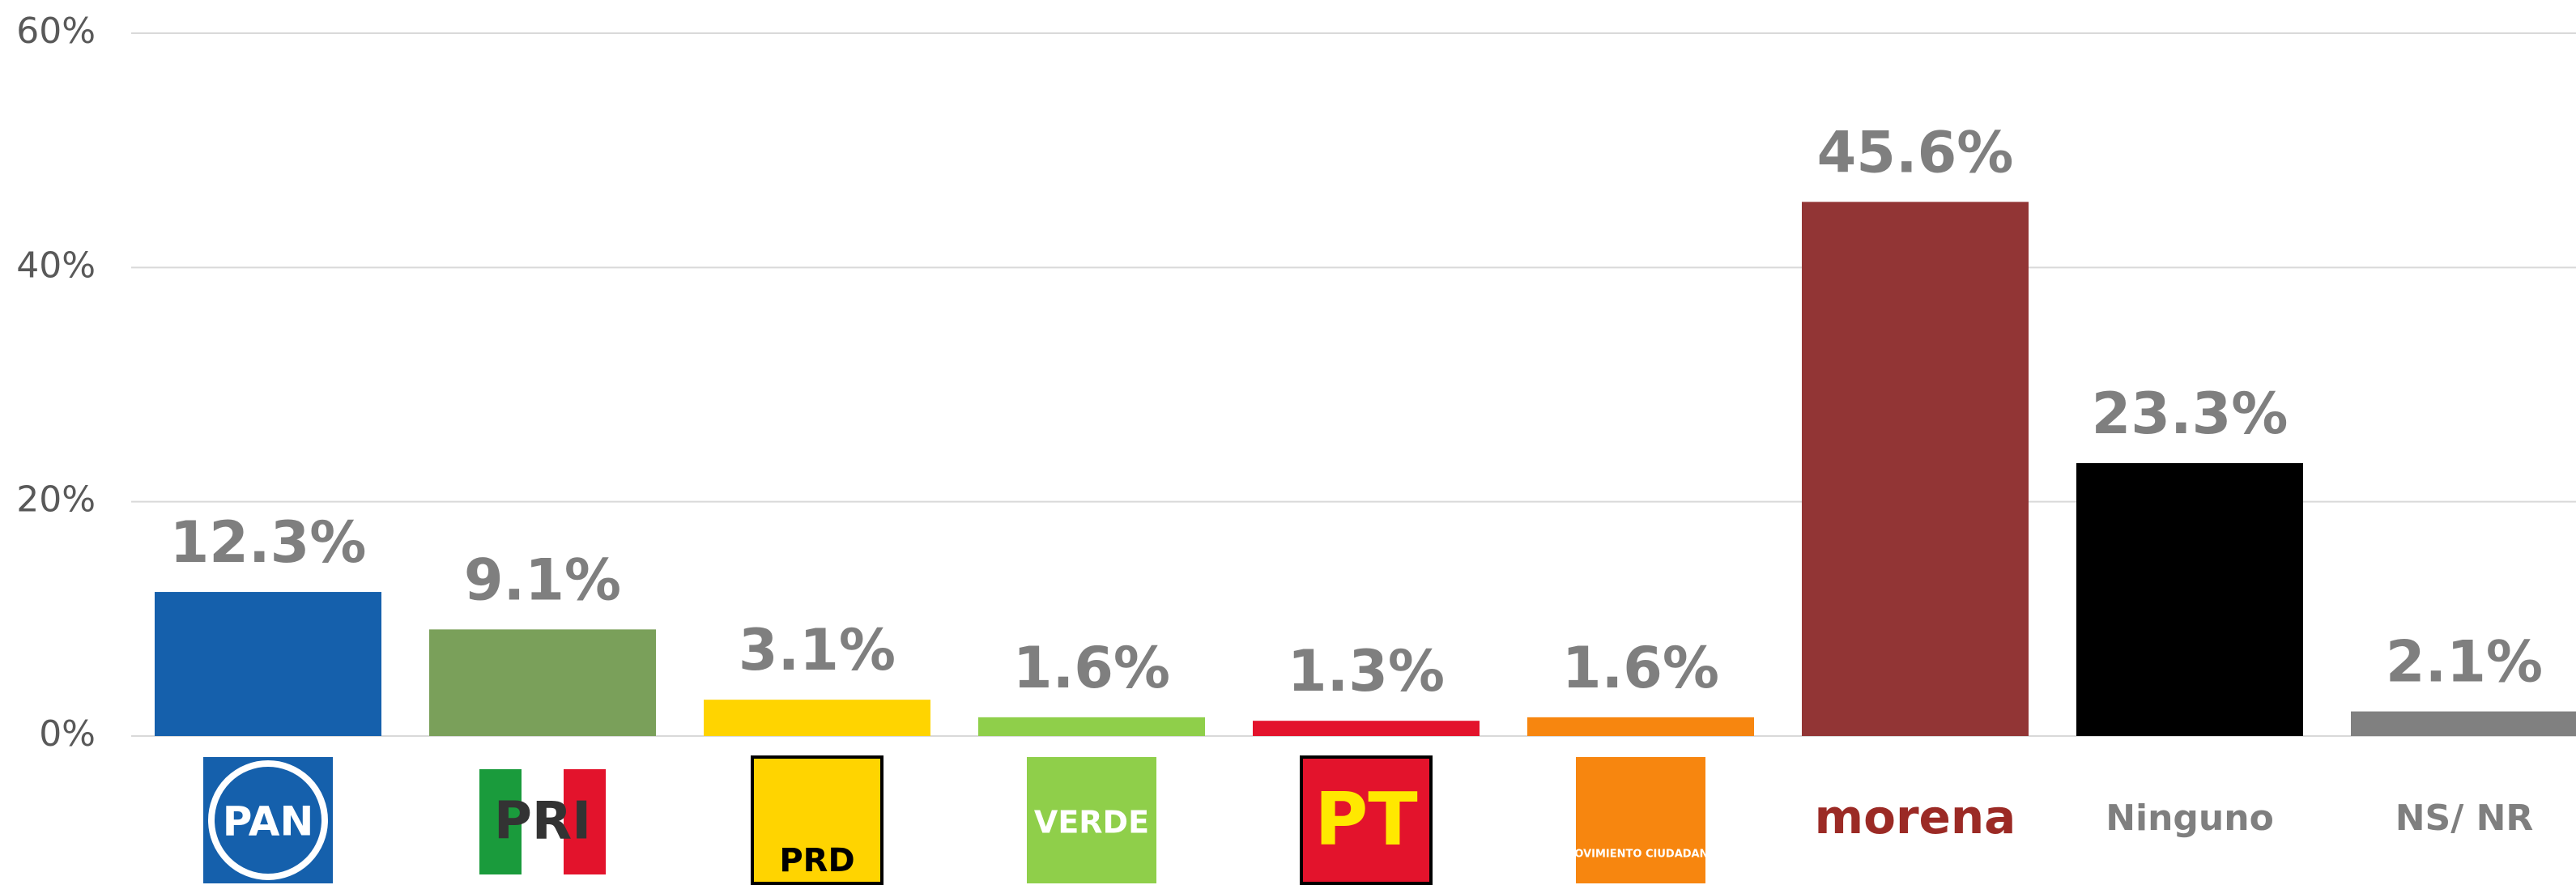 Image resolution: width=2576 pixels, height=885 pixels. I want to click on category-label: PAN, so click(268, 821).